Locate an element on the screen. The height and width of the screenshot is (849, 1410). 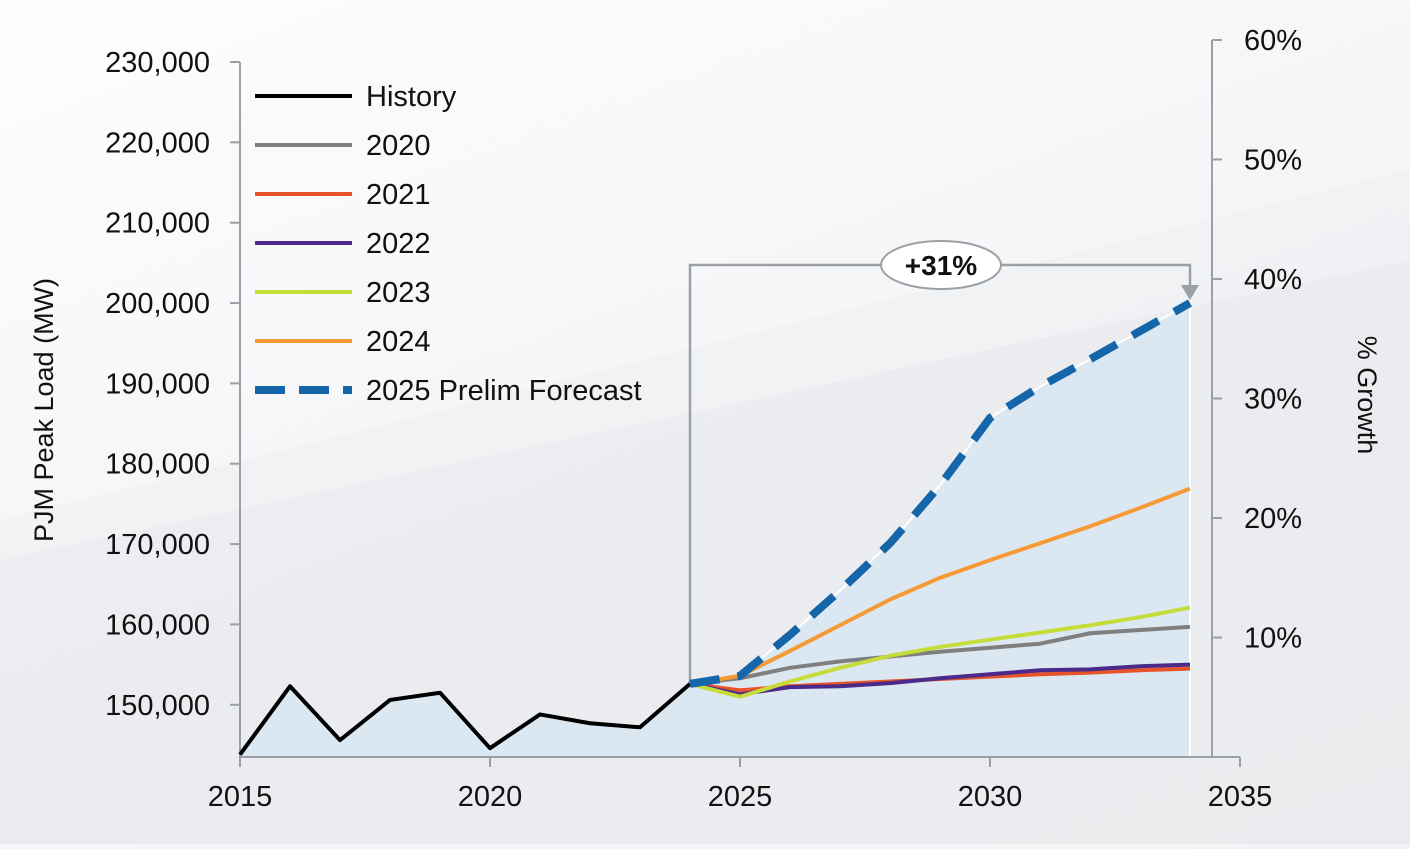
series-line-history is located at coordinates (465, 719).